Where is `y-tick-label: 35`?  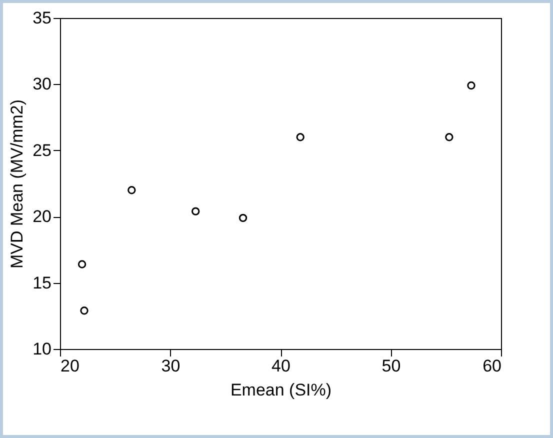 y-tick-label: 35 is located at coordinates (42, 18).